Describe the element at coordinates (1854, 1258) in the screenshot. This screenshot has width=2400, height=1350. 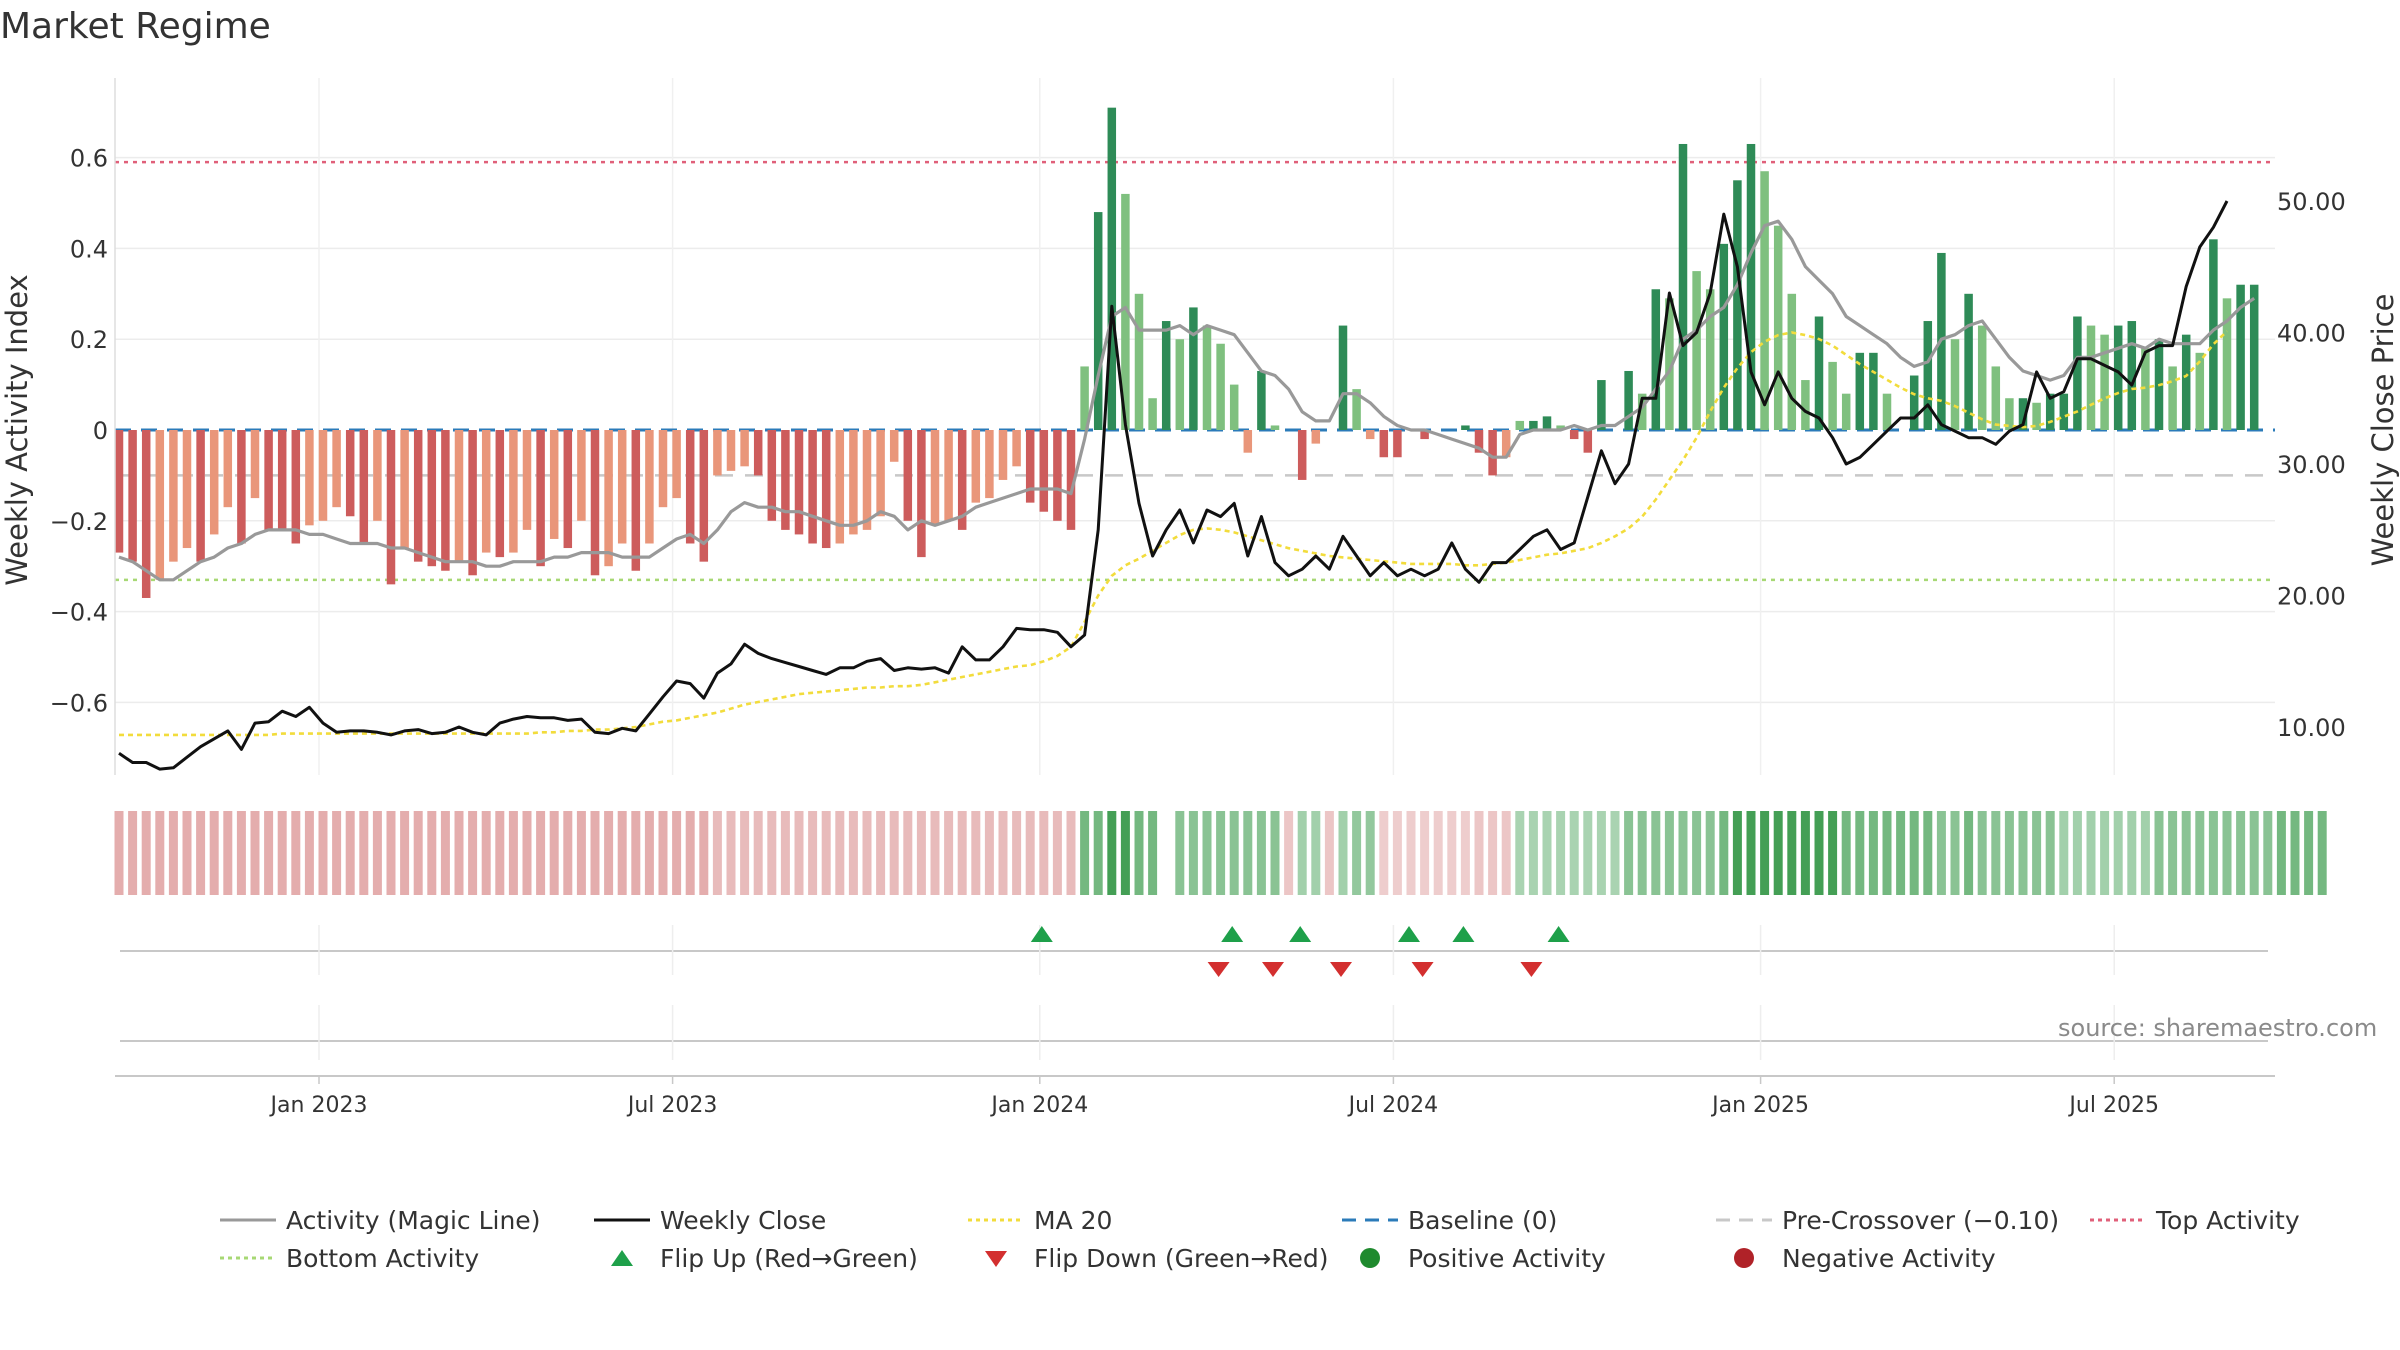
I see `legend-item: Negative Activity` at that location.